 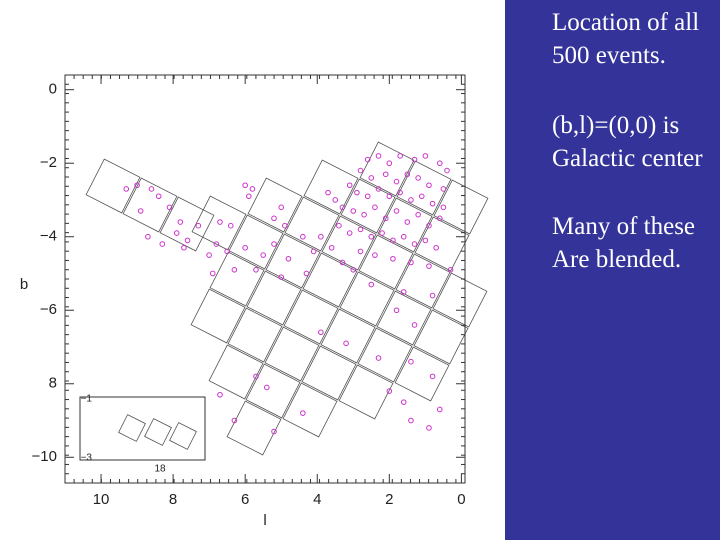 What do you see at coordinates (173, 499) in the screenshot?
I see `x-tick-label: 8` at bounding box center [173, 499].